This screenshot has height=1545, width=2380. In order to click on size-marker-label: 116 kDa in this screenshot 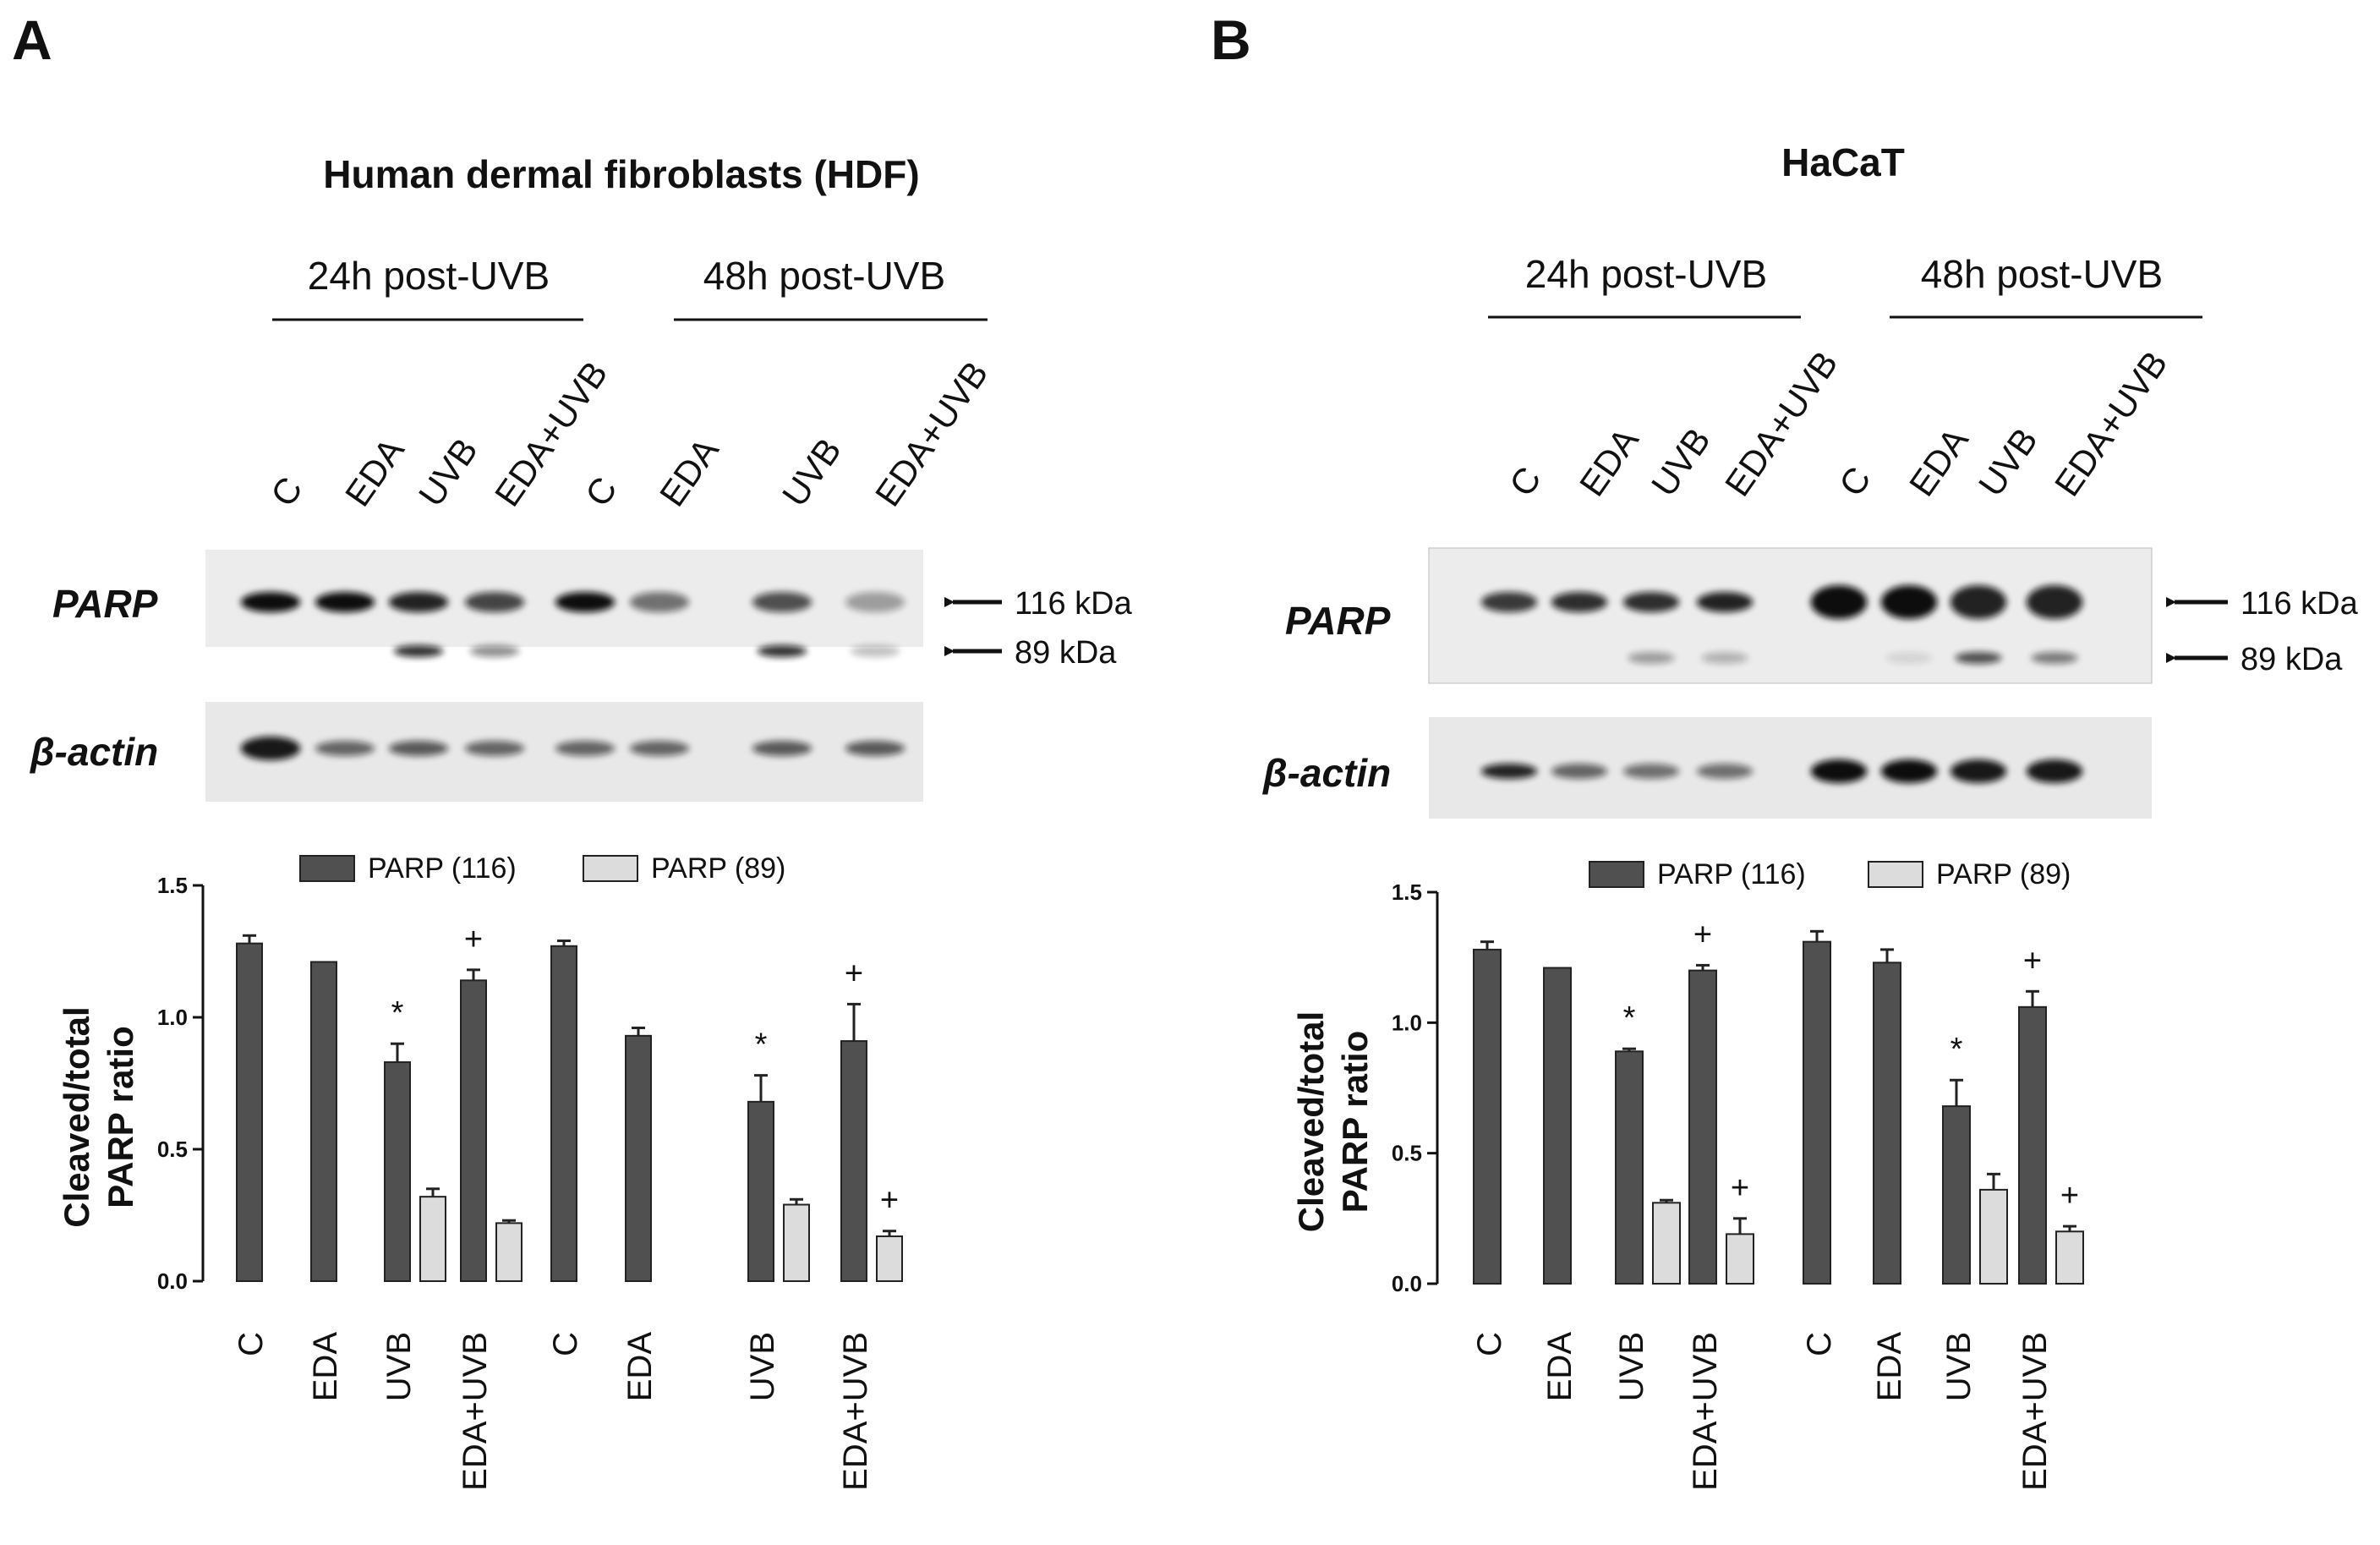, I will do `click(1074, 604)`.